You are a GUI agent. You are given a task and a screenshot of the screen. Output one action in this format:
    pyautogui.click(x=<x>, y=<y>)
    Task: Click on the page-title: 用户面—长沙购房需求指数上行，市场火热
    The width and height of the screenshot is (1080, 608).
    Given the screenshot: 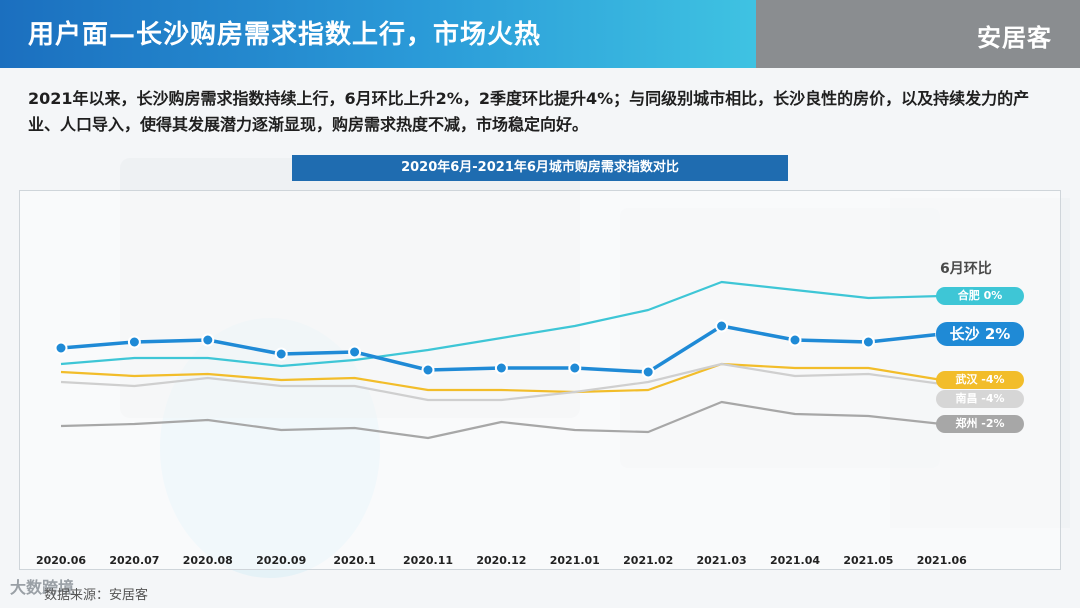 What is the action you would take?
    pyautogui.click(x=285, y=35)
    